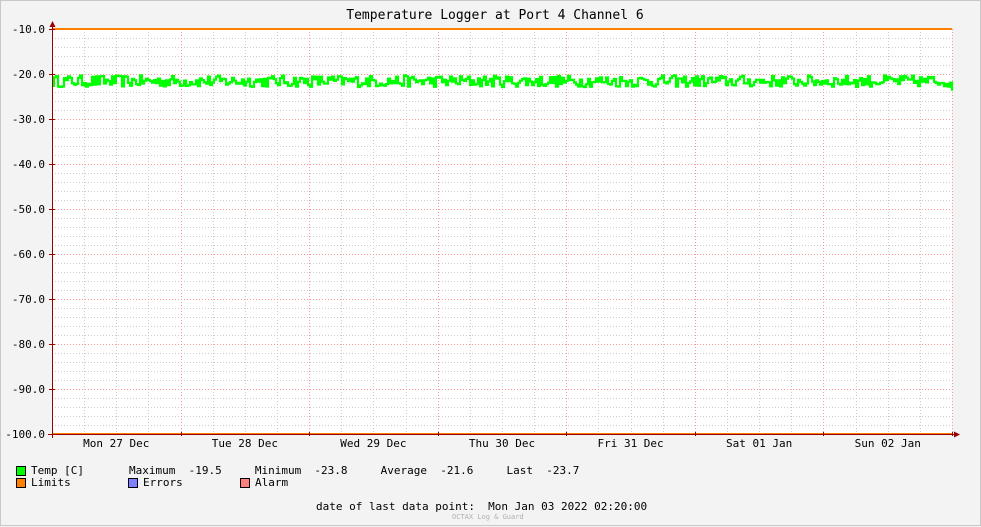 The image size is (981, 527). What do you see at coordinates (888, 443) in the screenshot?
I see `x-tick-label: Sun 02 Jan` at bounding box center [888, 443].